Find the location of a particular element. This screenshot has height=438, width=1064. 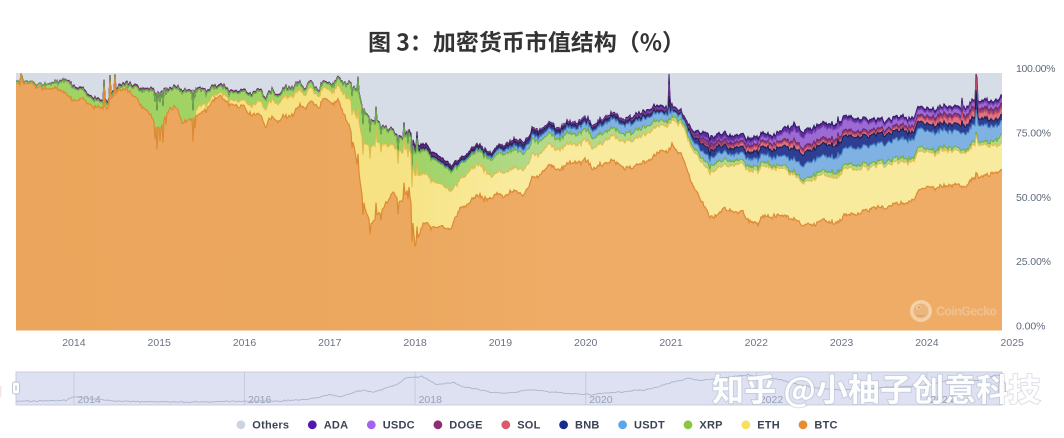

svg-text: SOL is located at coordinates (528, 426).